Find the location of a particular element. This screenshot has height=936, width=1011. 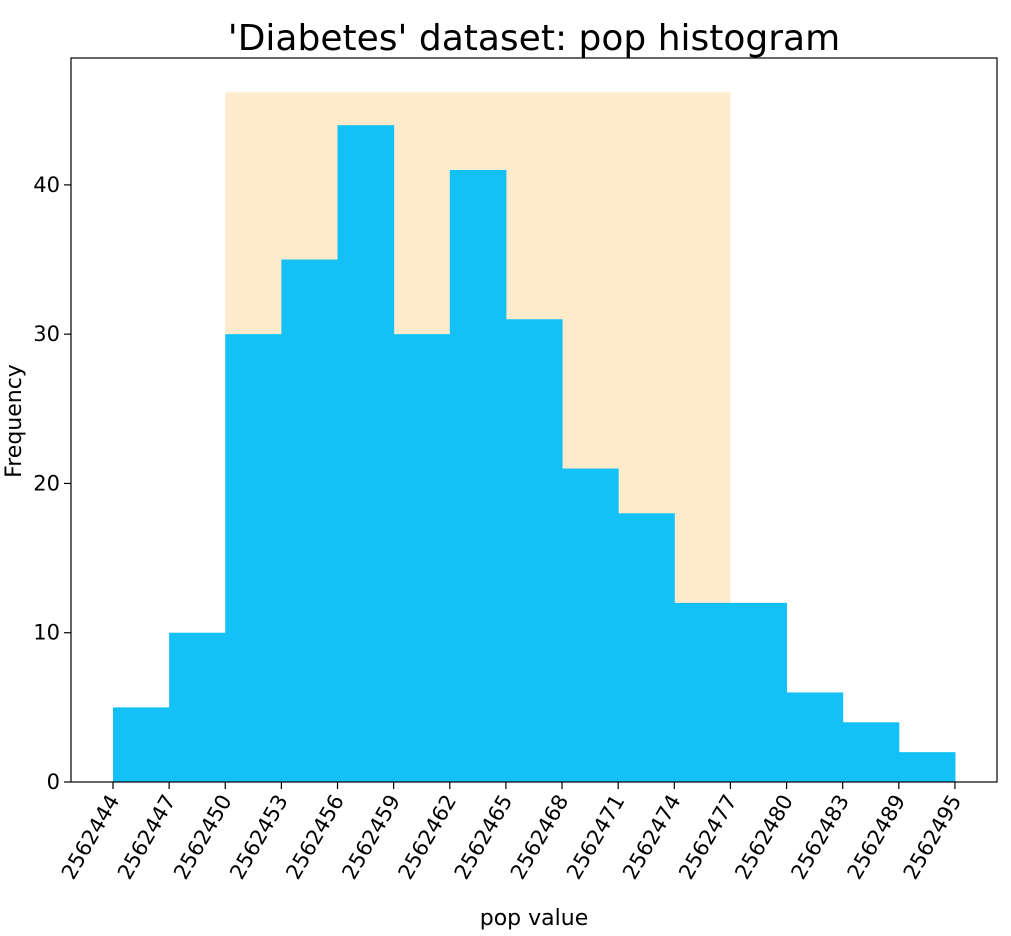

y-tick-label: 10 is located at coordinates (46, 633).